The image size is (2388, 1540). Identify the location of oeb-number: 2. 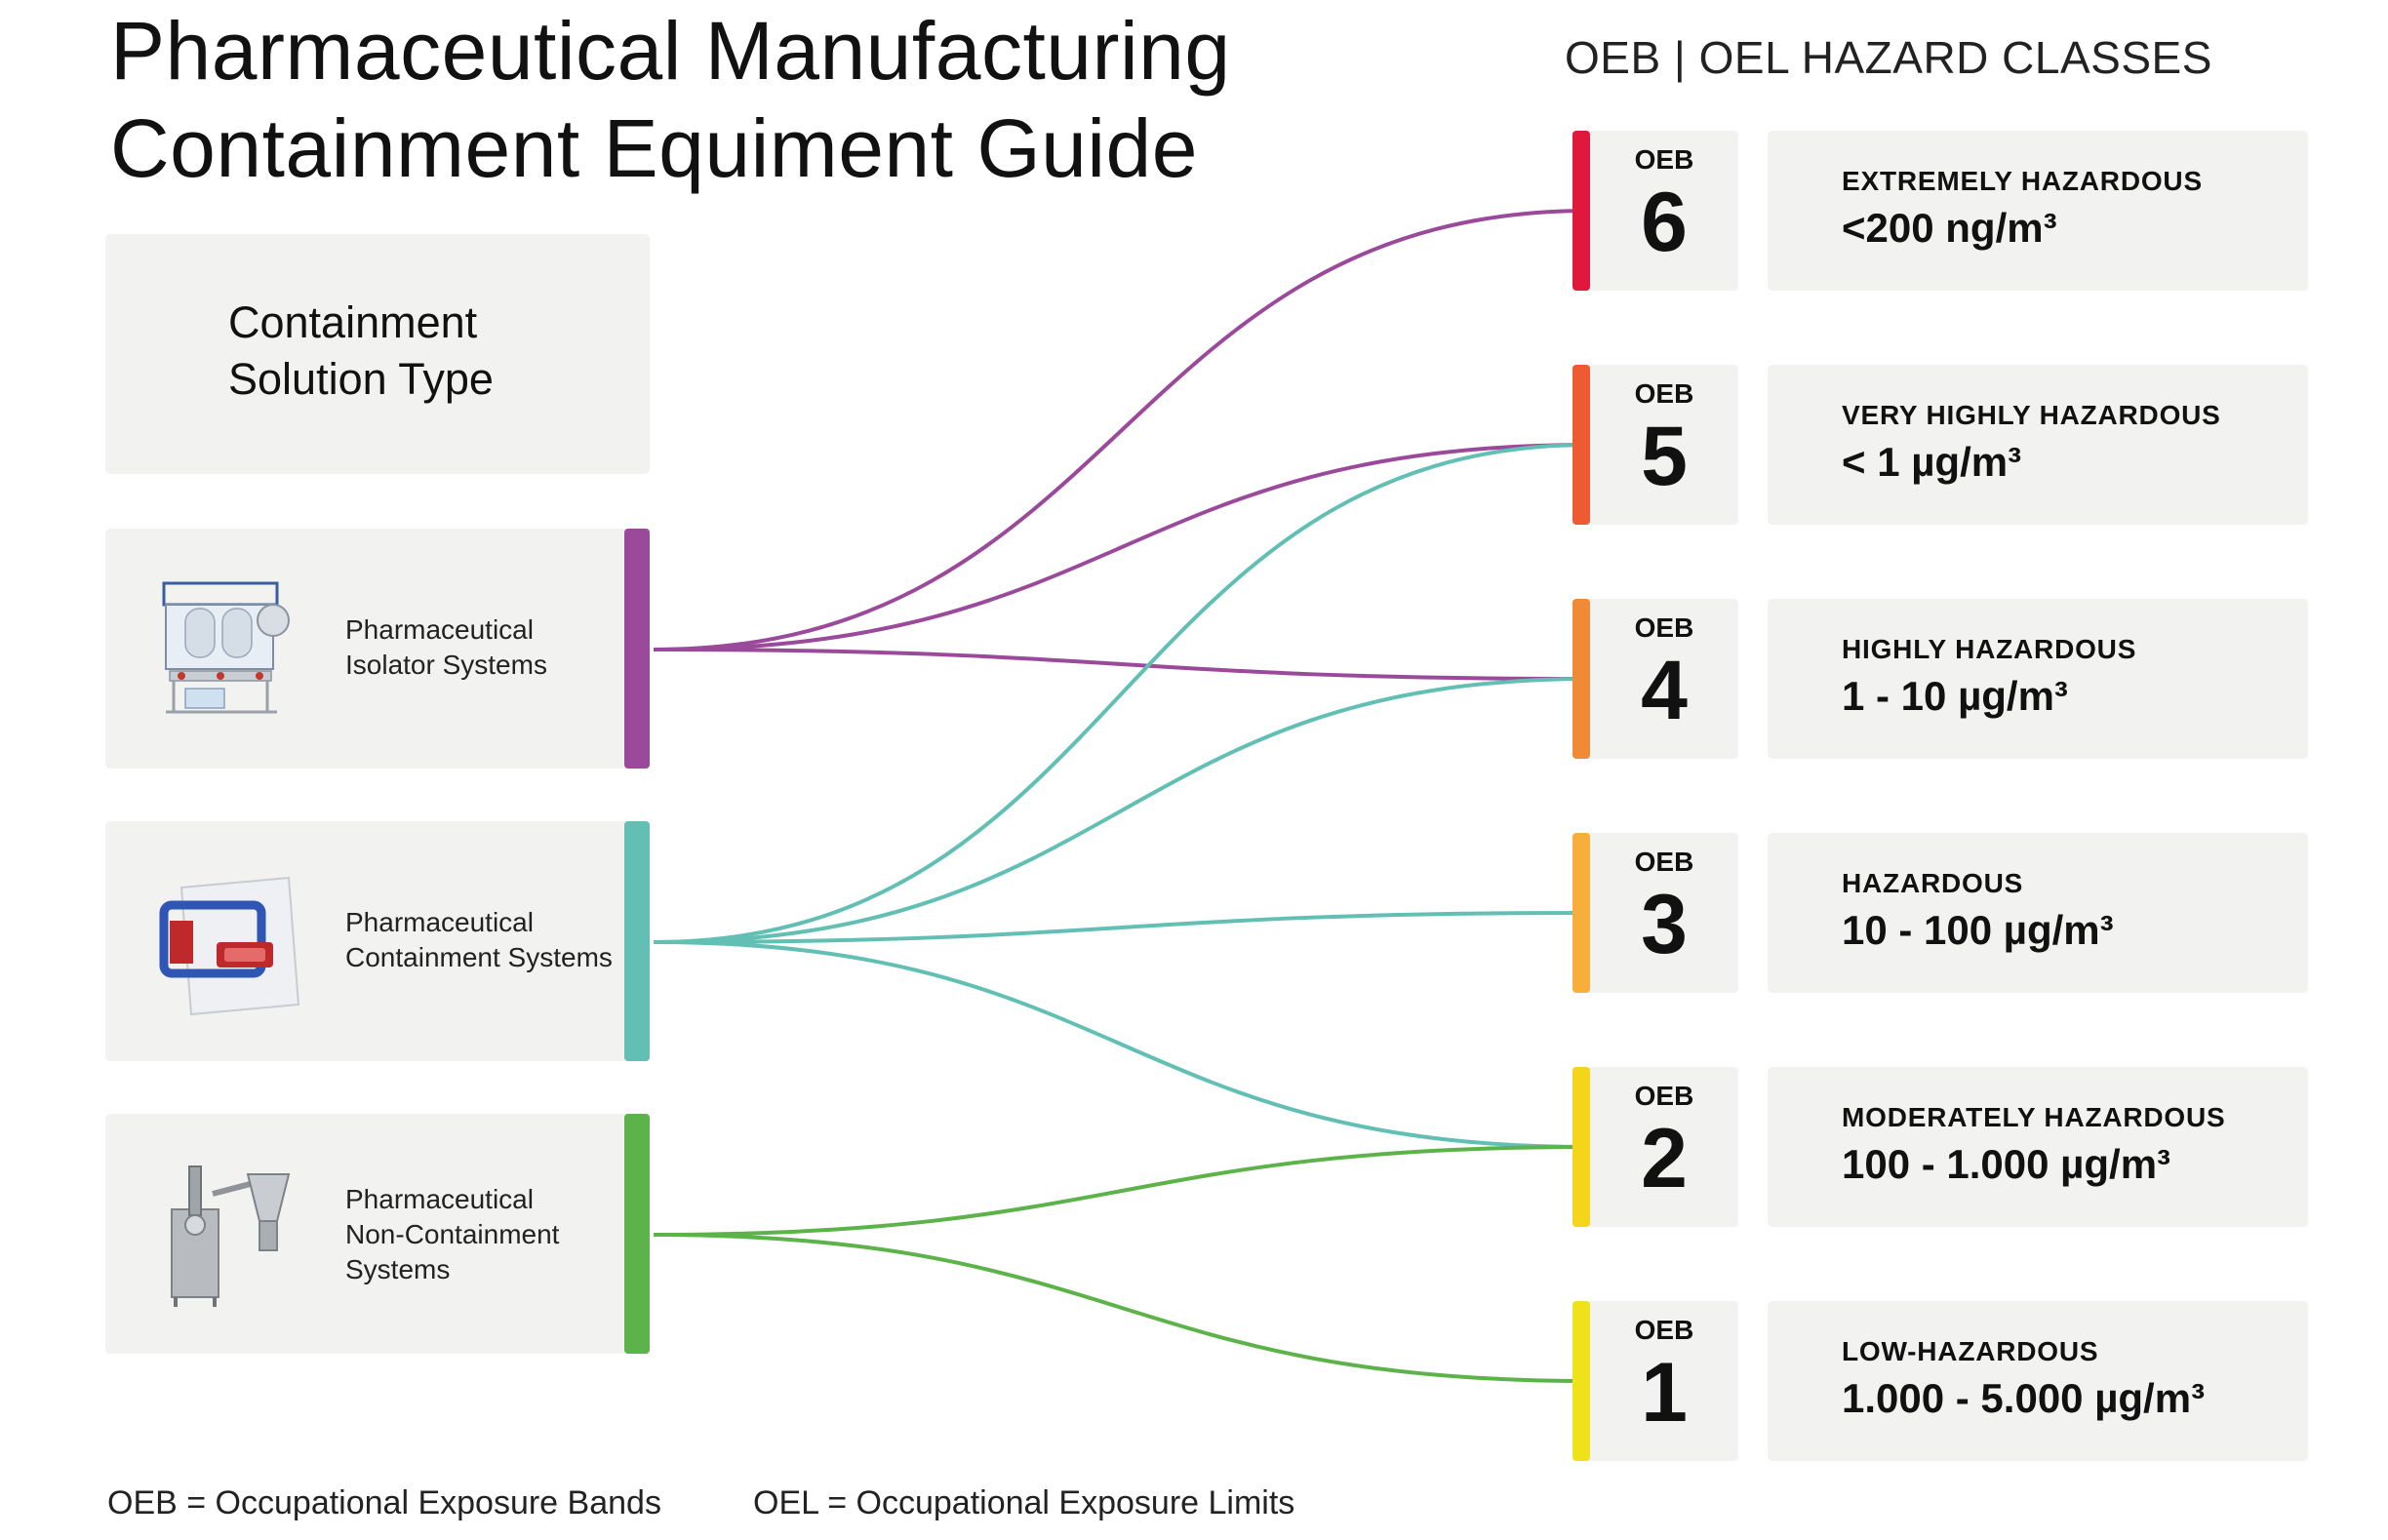
(1664, 1158).